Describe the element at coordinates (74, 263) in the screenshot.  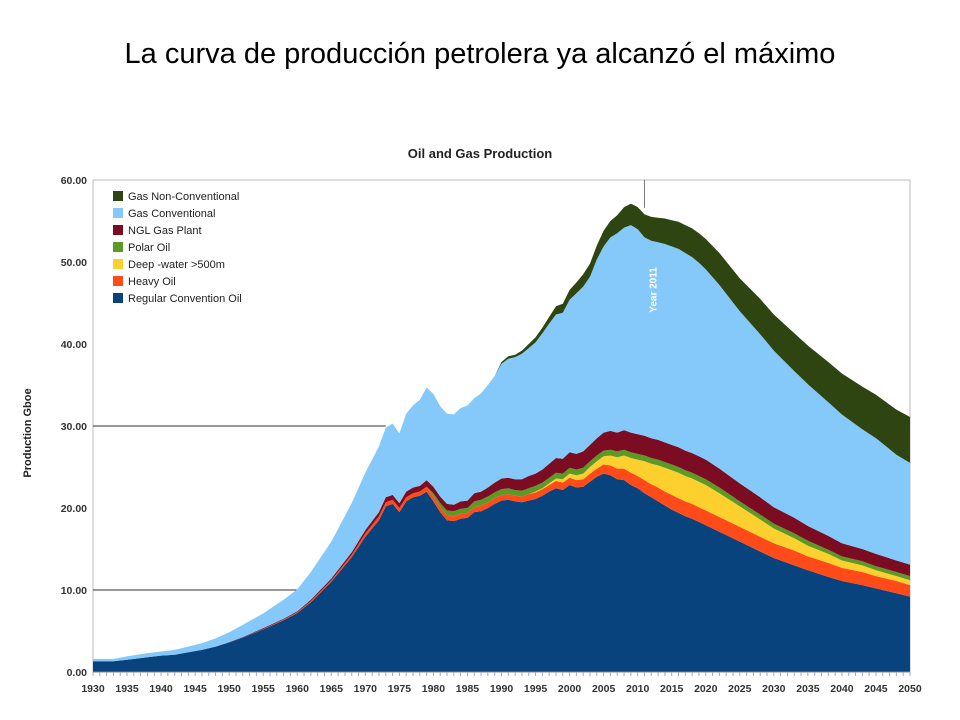
I see `y-tick-label: 50.00` at that location.